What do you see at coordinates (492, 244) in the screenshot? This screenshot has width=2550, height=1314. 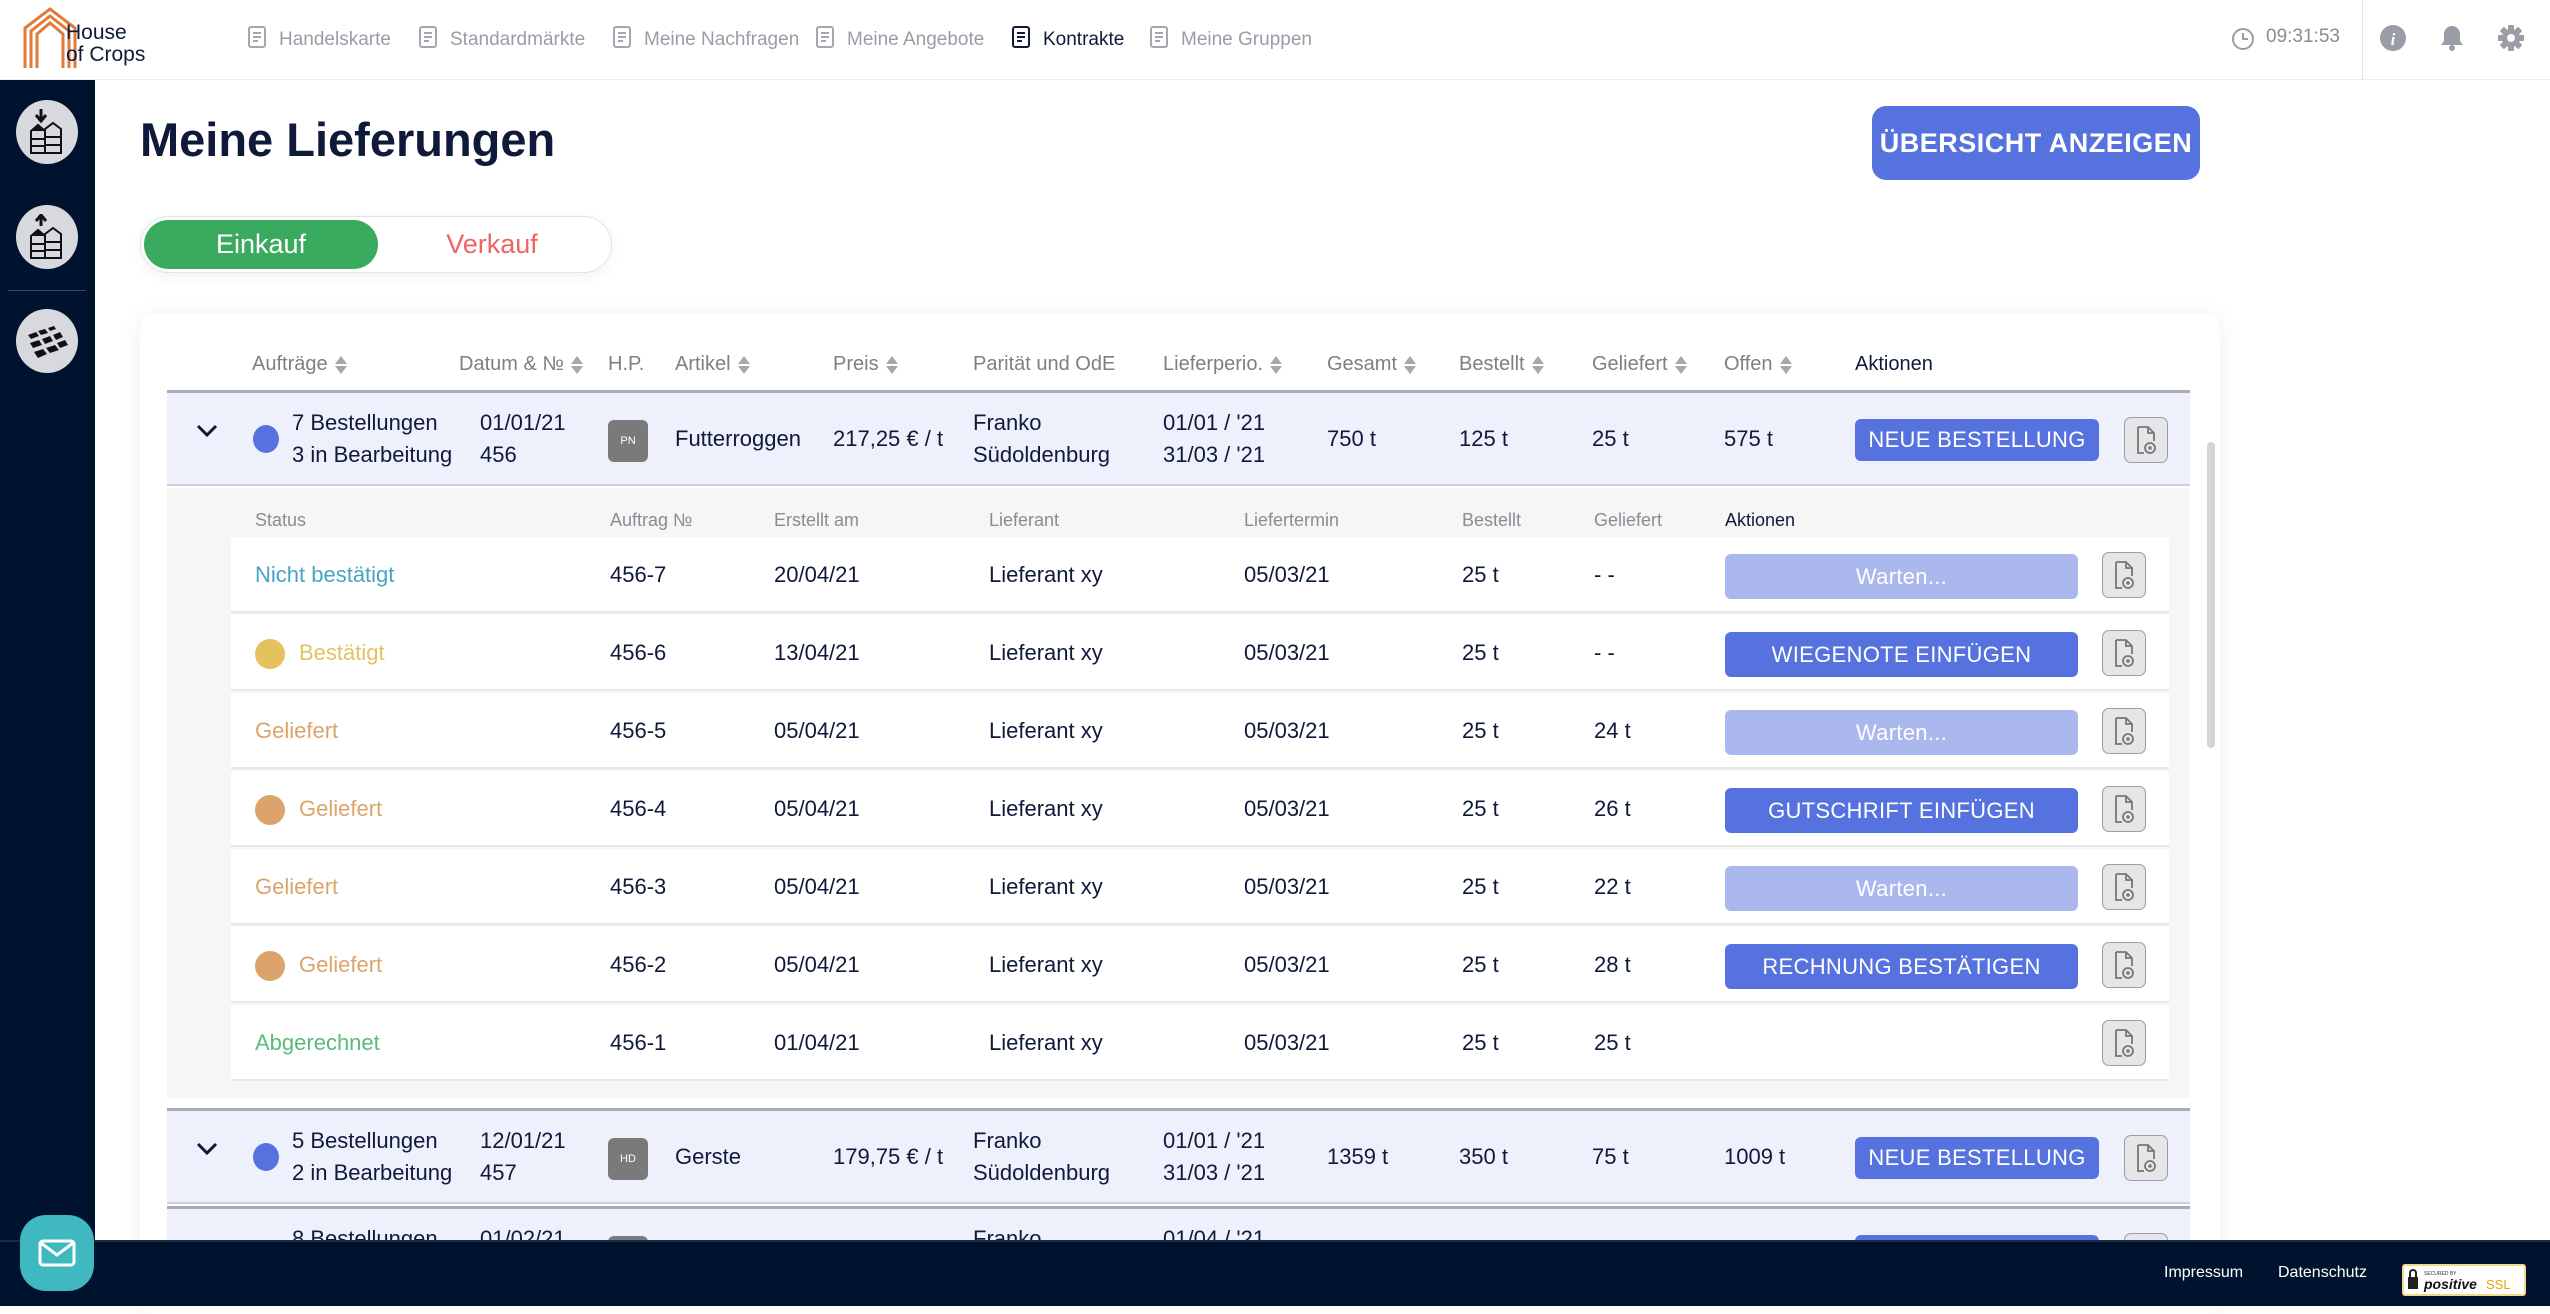 I see `tab-verkauf: Verkauf` at bounding box center [492, 244].